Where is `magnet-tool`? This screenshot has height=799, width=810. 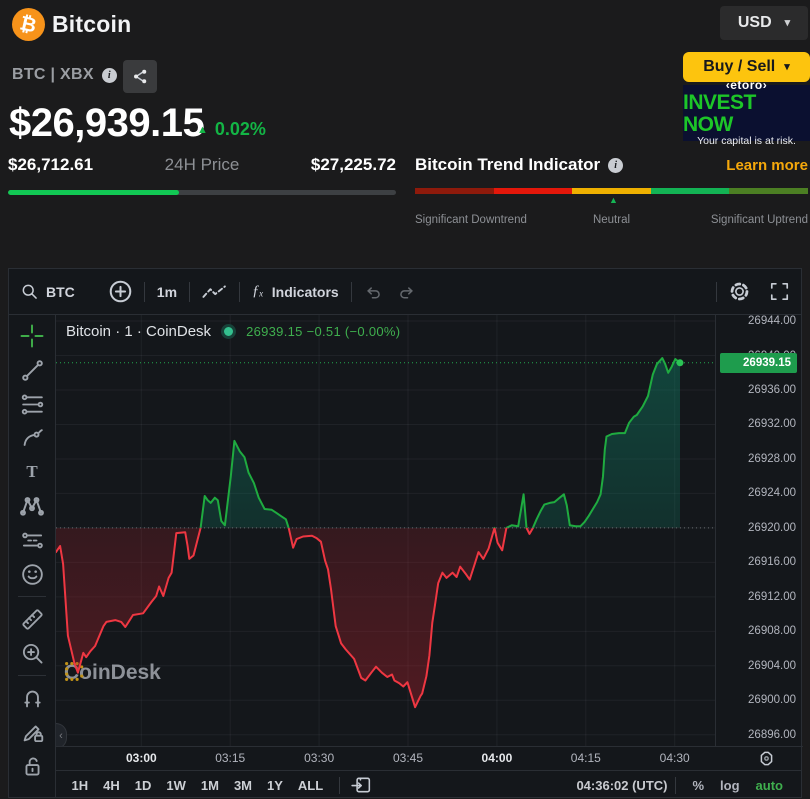 magnet-tool is located at coordinates (32, 698).